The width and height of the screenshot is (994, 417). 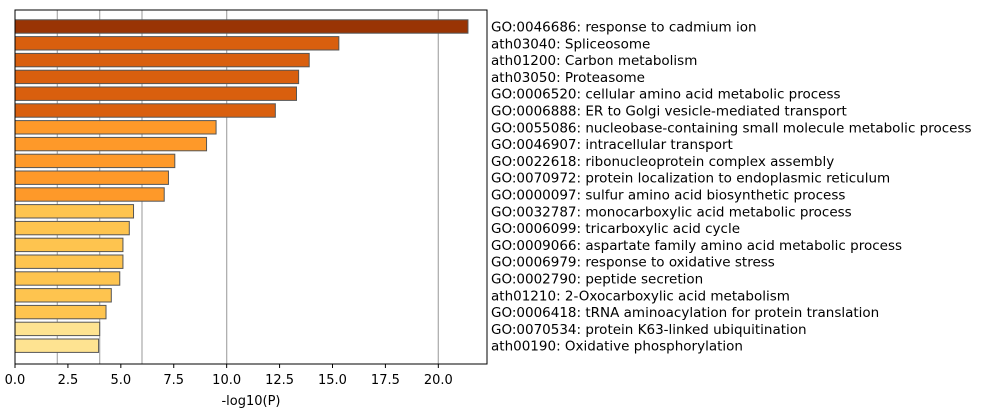 I want to click on x-tick-label-5: 12.5, so click(x=279, y=380).